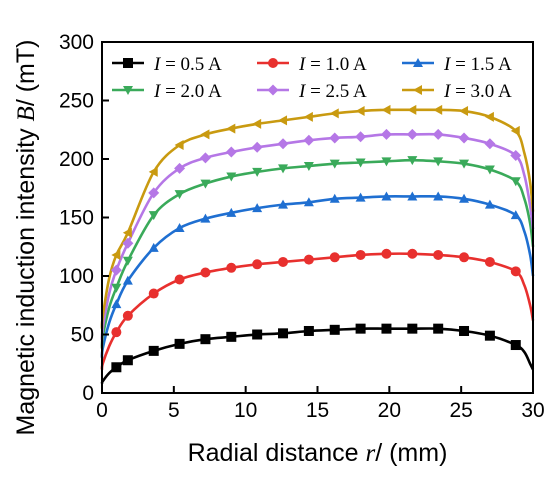 This screenshot has height=481, width=550. I want to click on legend-label-value: = 2.5 A, so click(336, 91).